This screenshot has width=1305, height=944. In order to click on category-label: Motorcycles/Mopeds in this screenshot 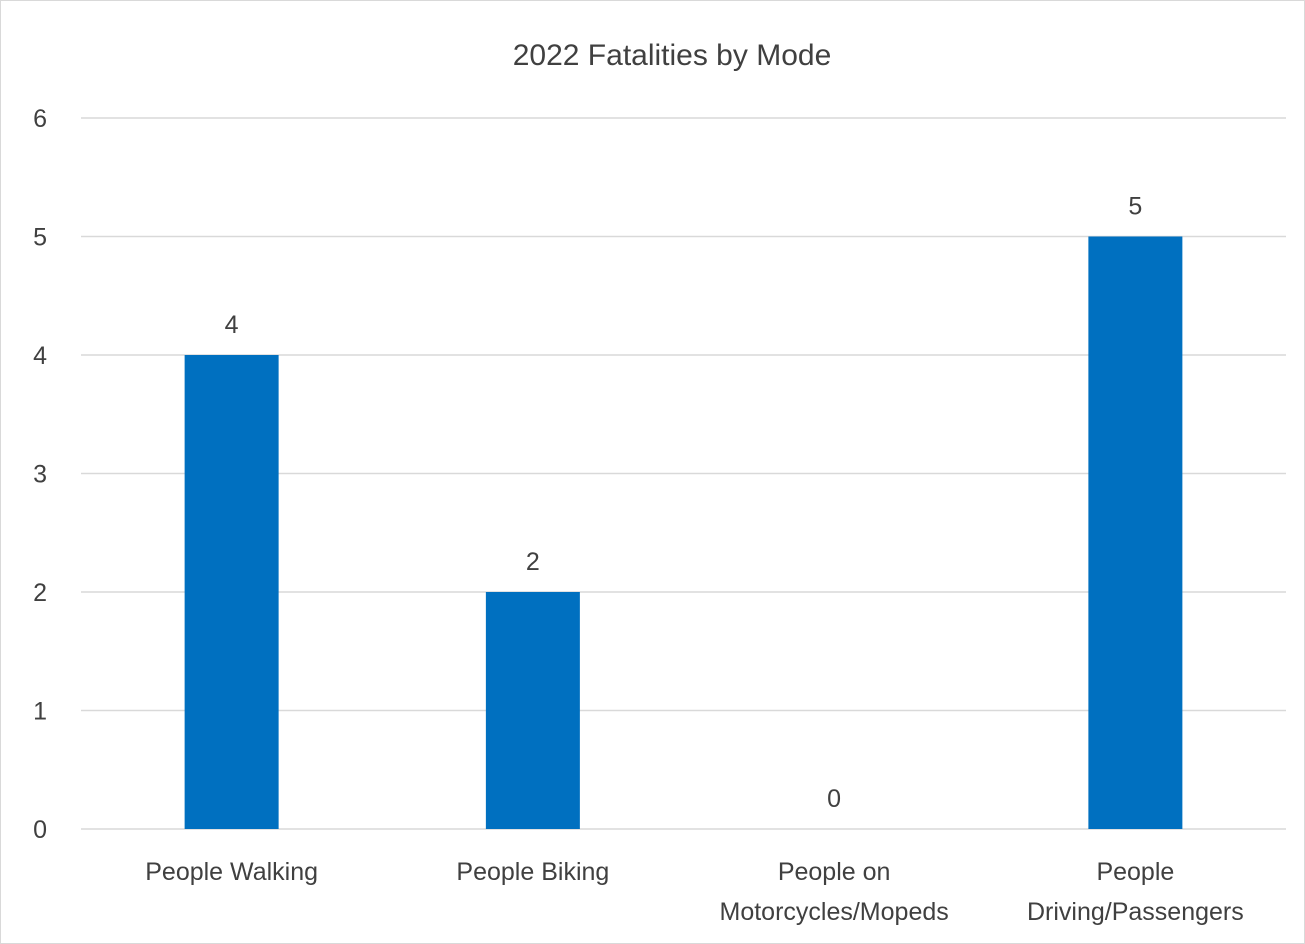, I will do `click(834, 912)`.